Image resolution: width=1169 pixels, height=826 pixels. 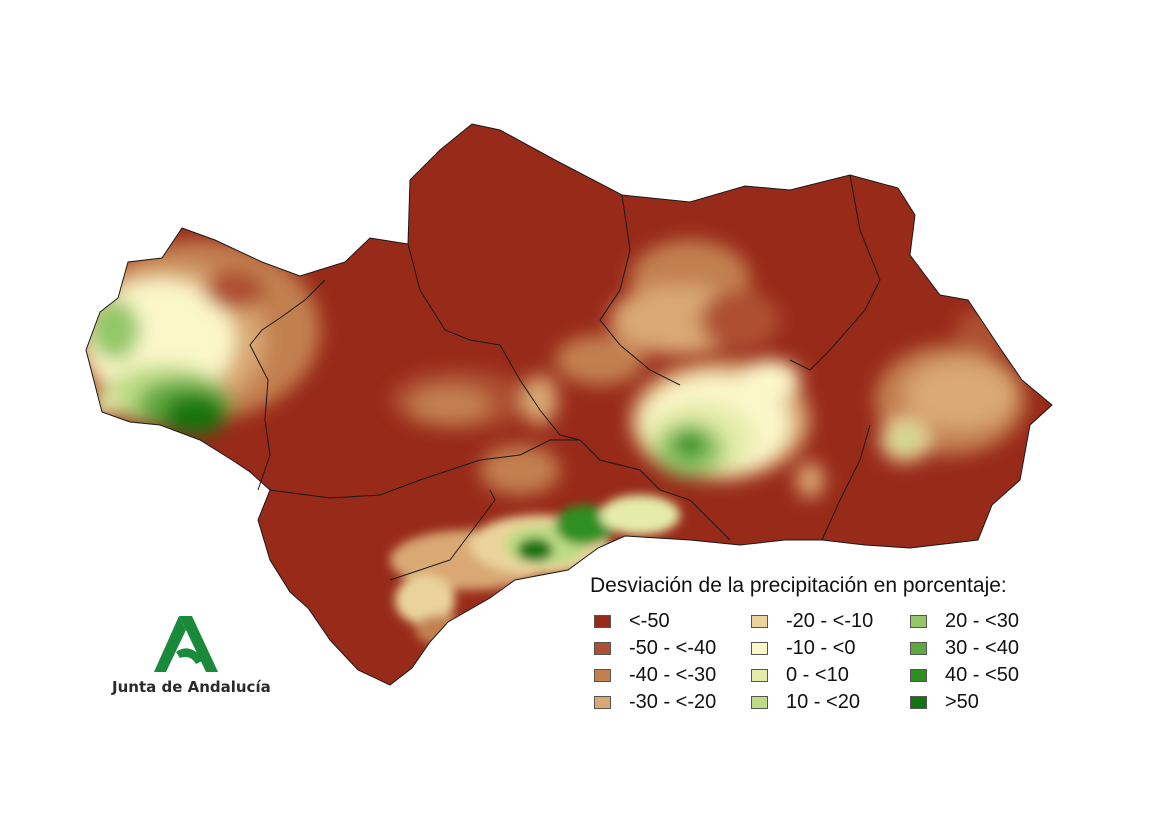 I want to click on legend-item: 0 - <10, so click(x=800, y=675).